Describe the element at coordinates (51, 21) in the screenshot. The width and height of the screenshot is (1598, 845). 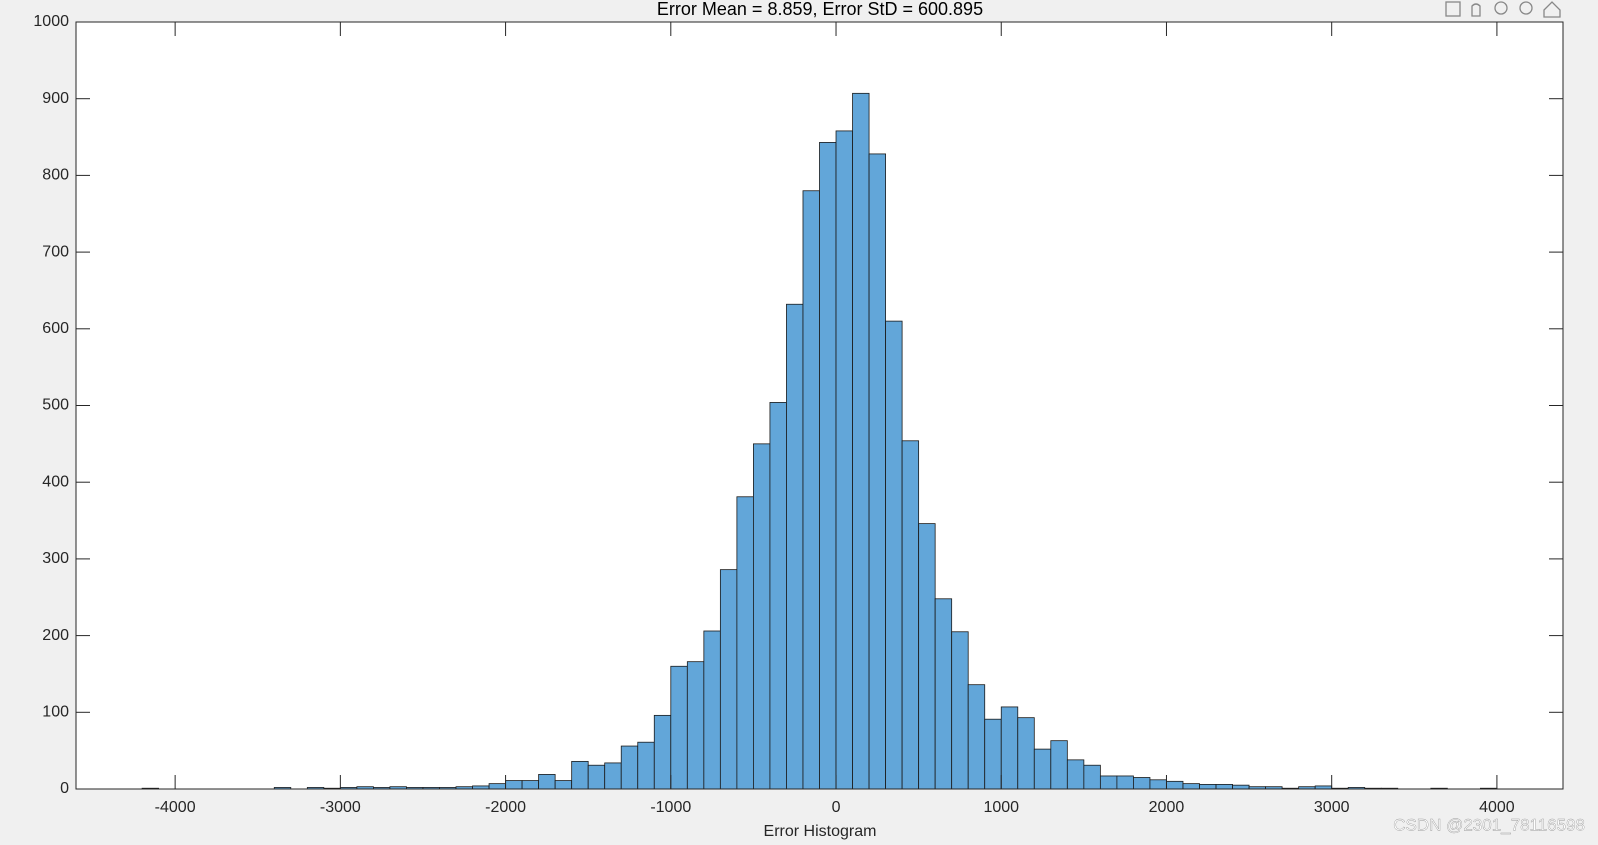
I see `y-tick-label: 1000` at that location.